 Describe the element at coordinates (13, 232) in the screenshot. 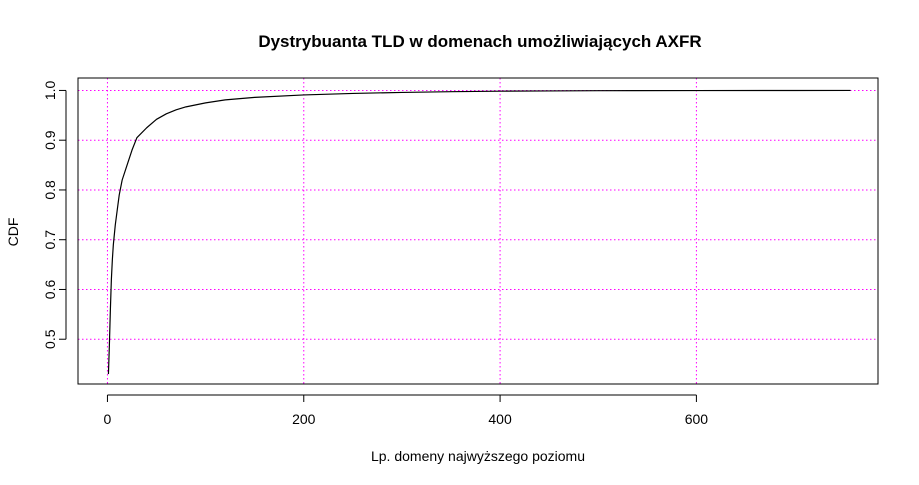

I see `y-axis-label: CDF` at that location.